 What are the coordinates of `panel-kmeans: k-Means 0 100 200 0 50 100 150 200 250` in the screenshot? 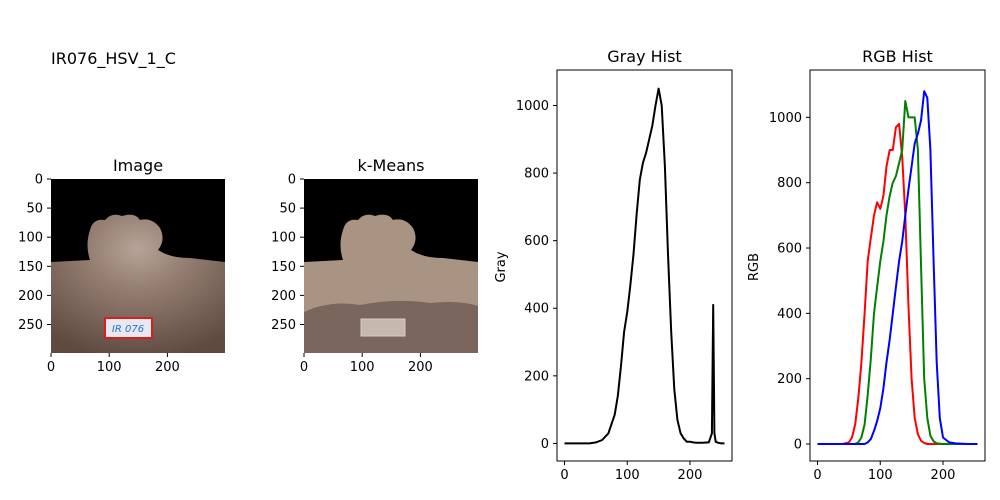 It's located at (374, 265).